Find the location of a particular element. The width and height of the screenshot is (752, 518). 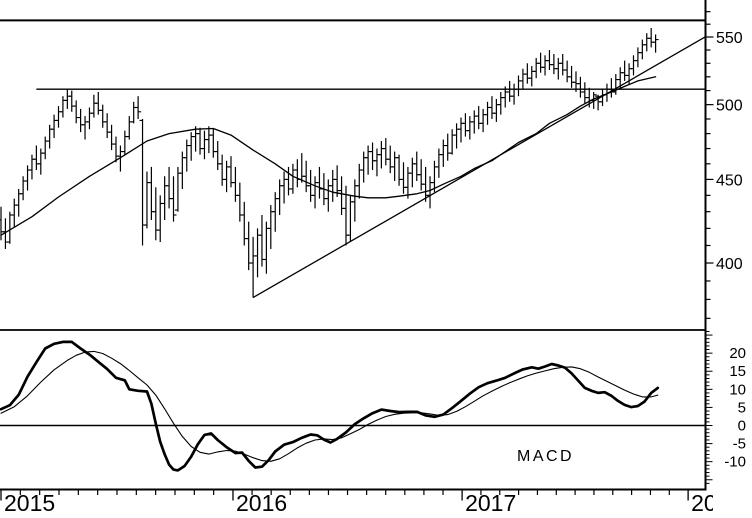

price-axis-label: 450 is located at coordinates (729, 180).